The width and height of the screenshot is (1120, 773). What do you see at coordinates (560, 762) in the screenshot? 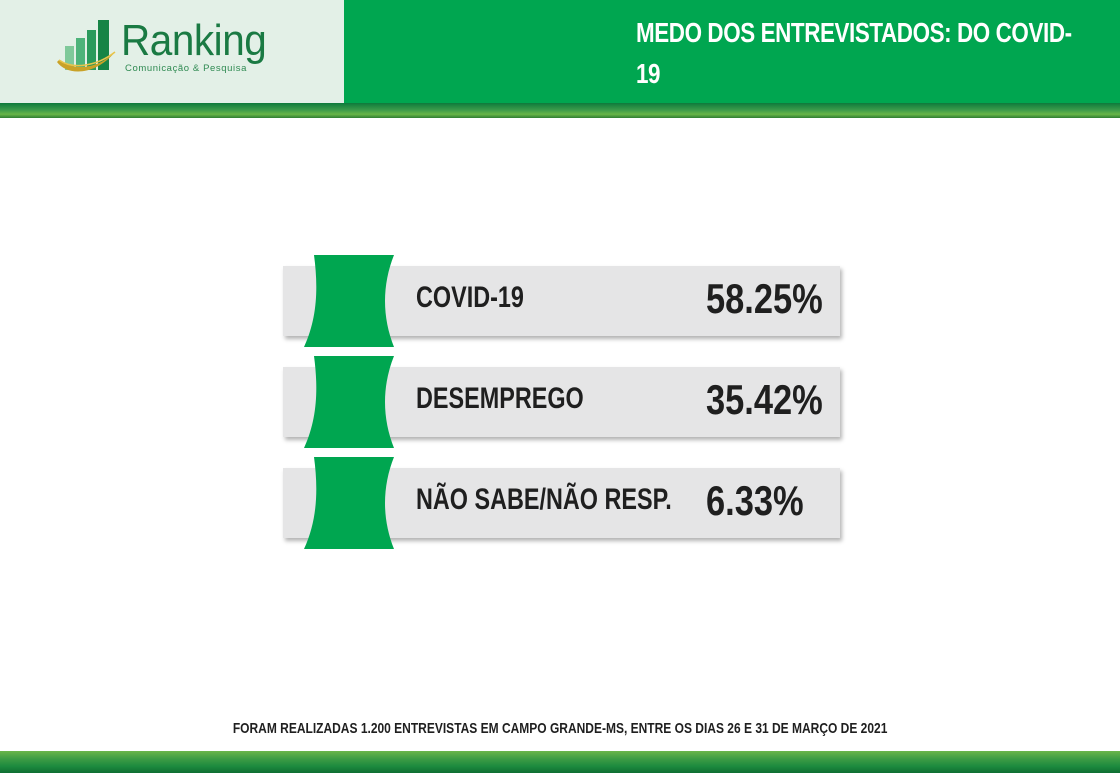
I see `footer-stripe` at bounding box center [560, 762].